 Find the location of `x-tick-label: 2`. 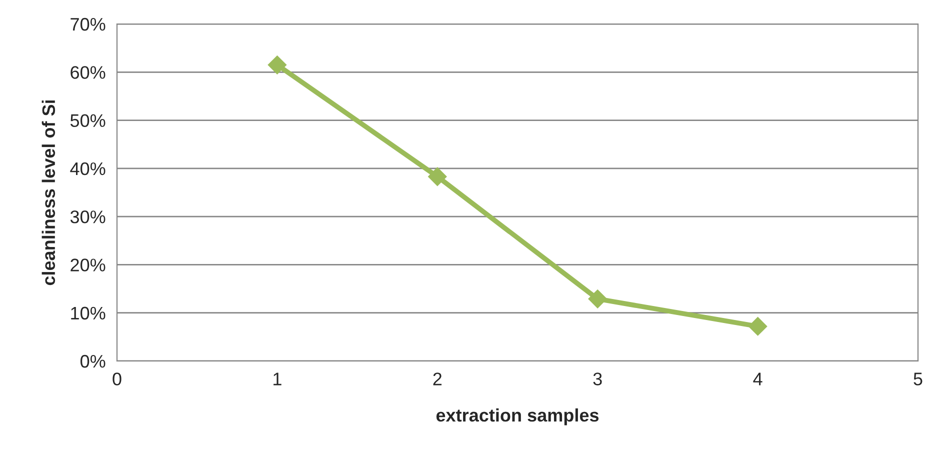

x-tick-label: 2 is located at coordinates (437, 379).